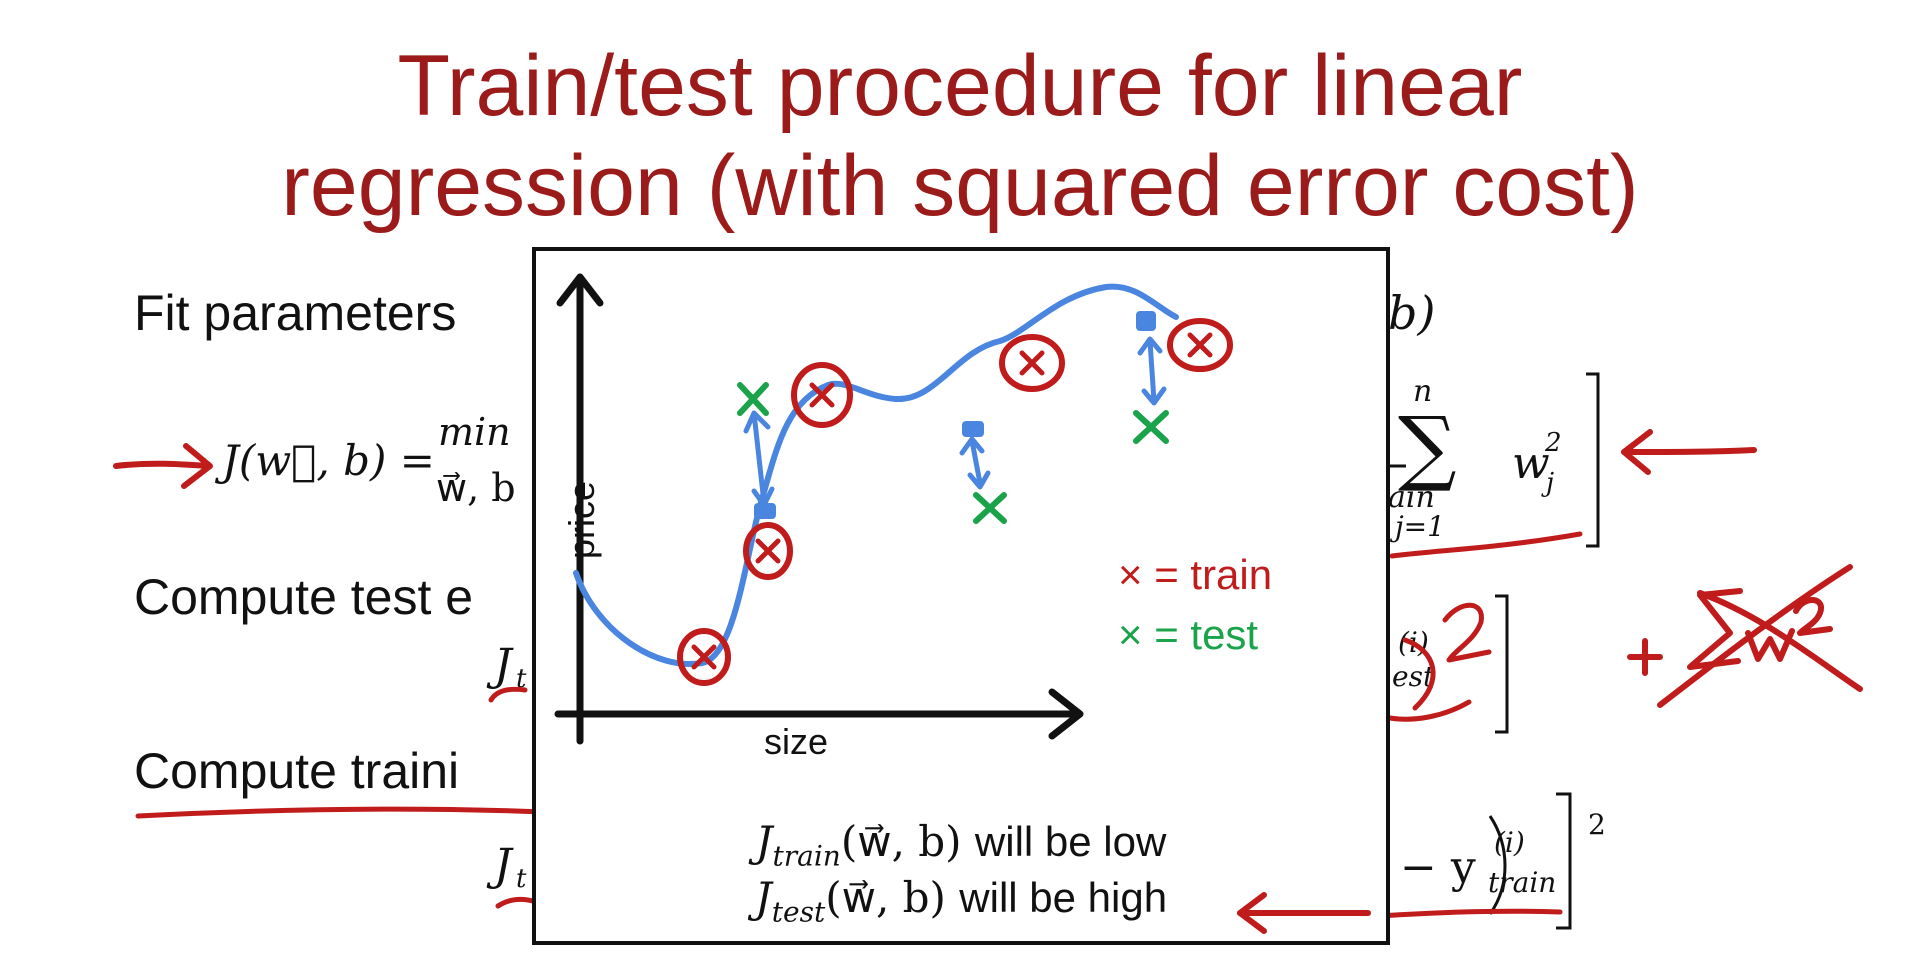 The height and width of the screenshot is (953, 1920). What do you see at coordinates (1531, 463) in the screenshot?
I see `reg-weight-term: w` at bounding box center [1531, 463].